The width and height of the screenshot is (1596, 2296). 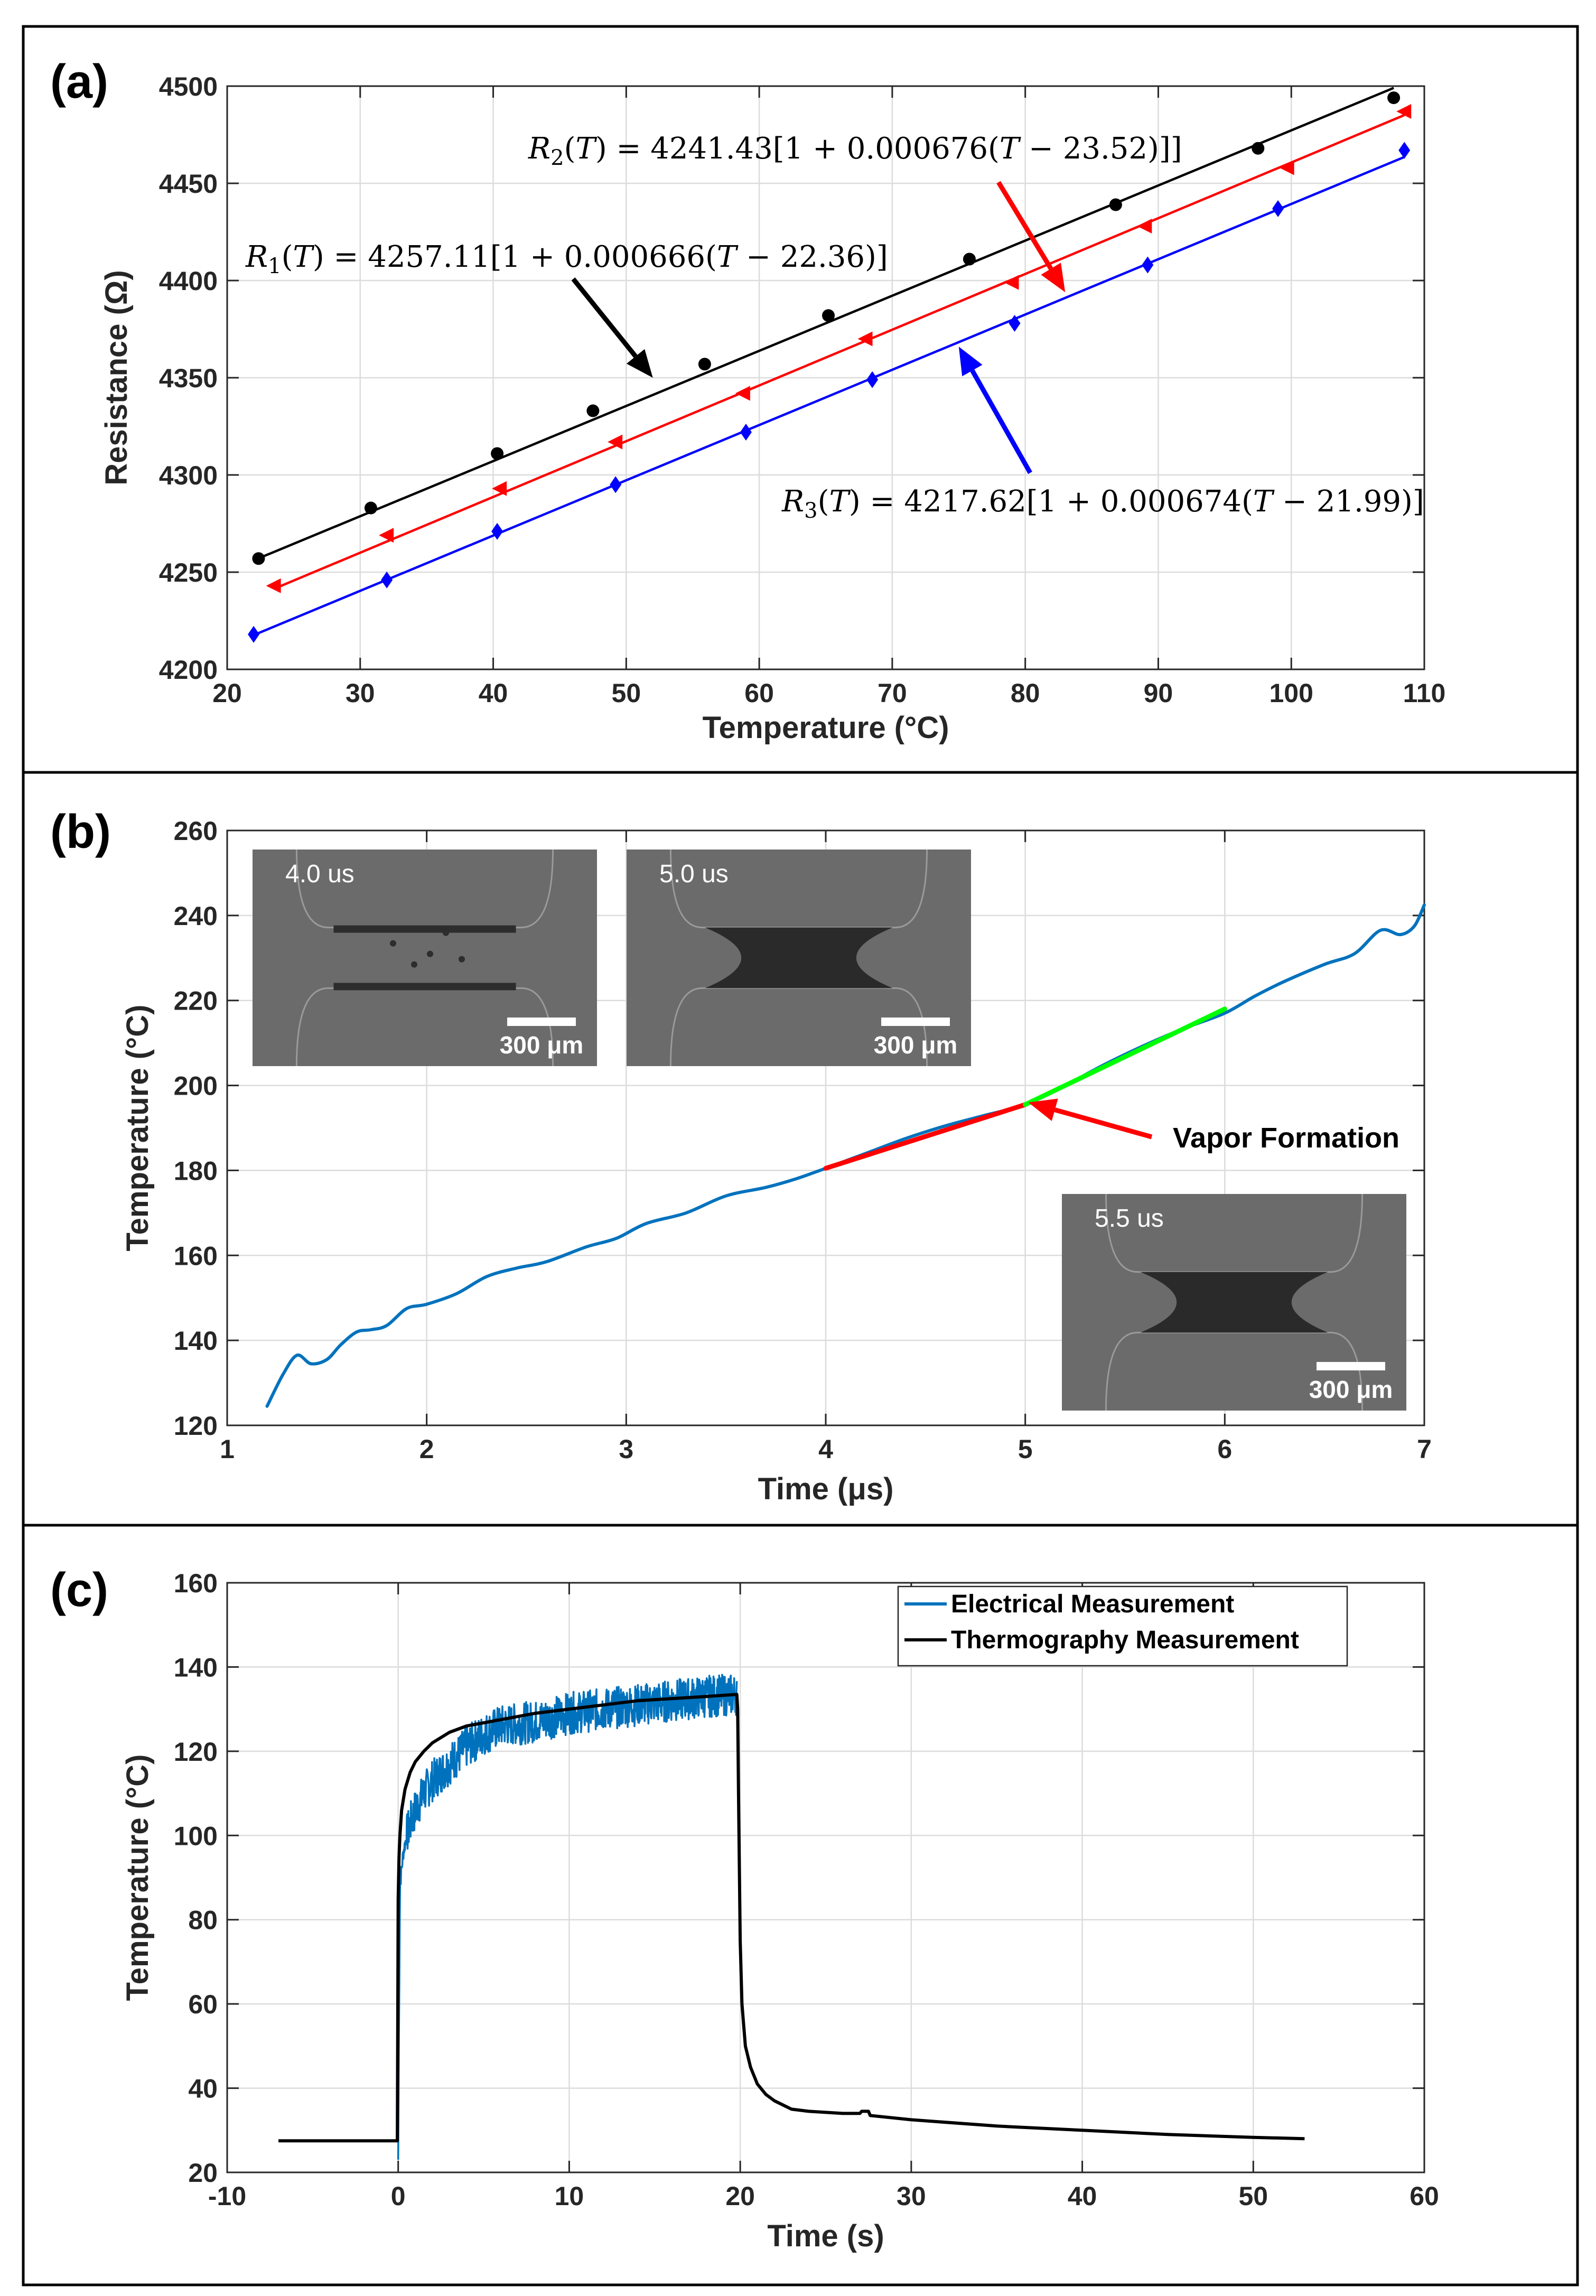 What do you see at coordinates (1286, 1138) in the screenshot?
I see `vapor-formation-label: Vapor Formation` at bounding box center [1286, 1138].